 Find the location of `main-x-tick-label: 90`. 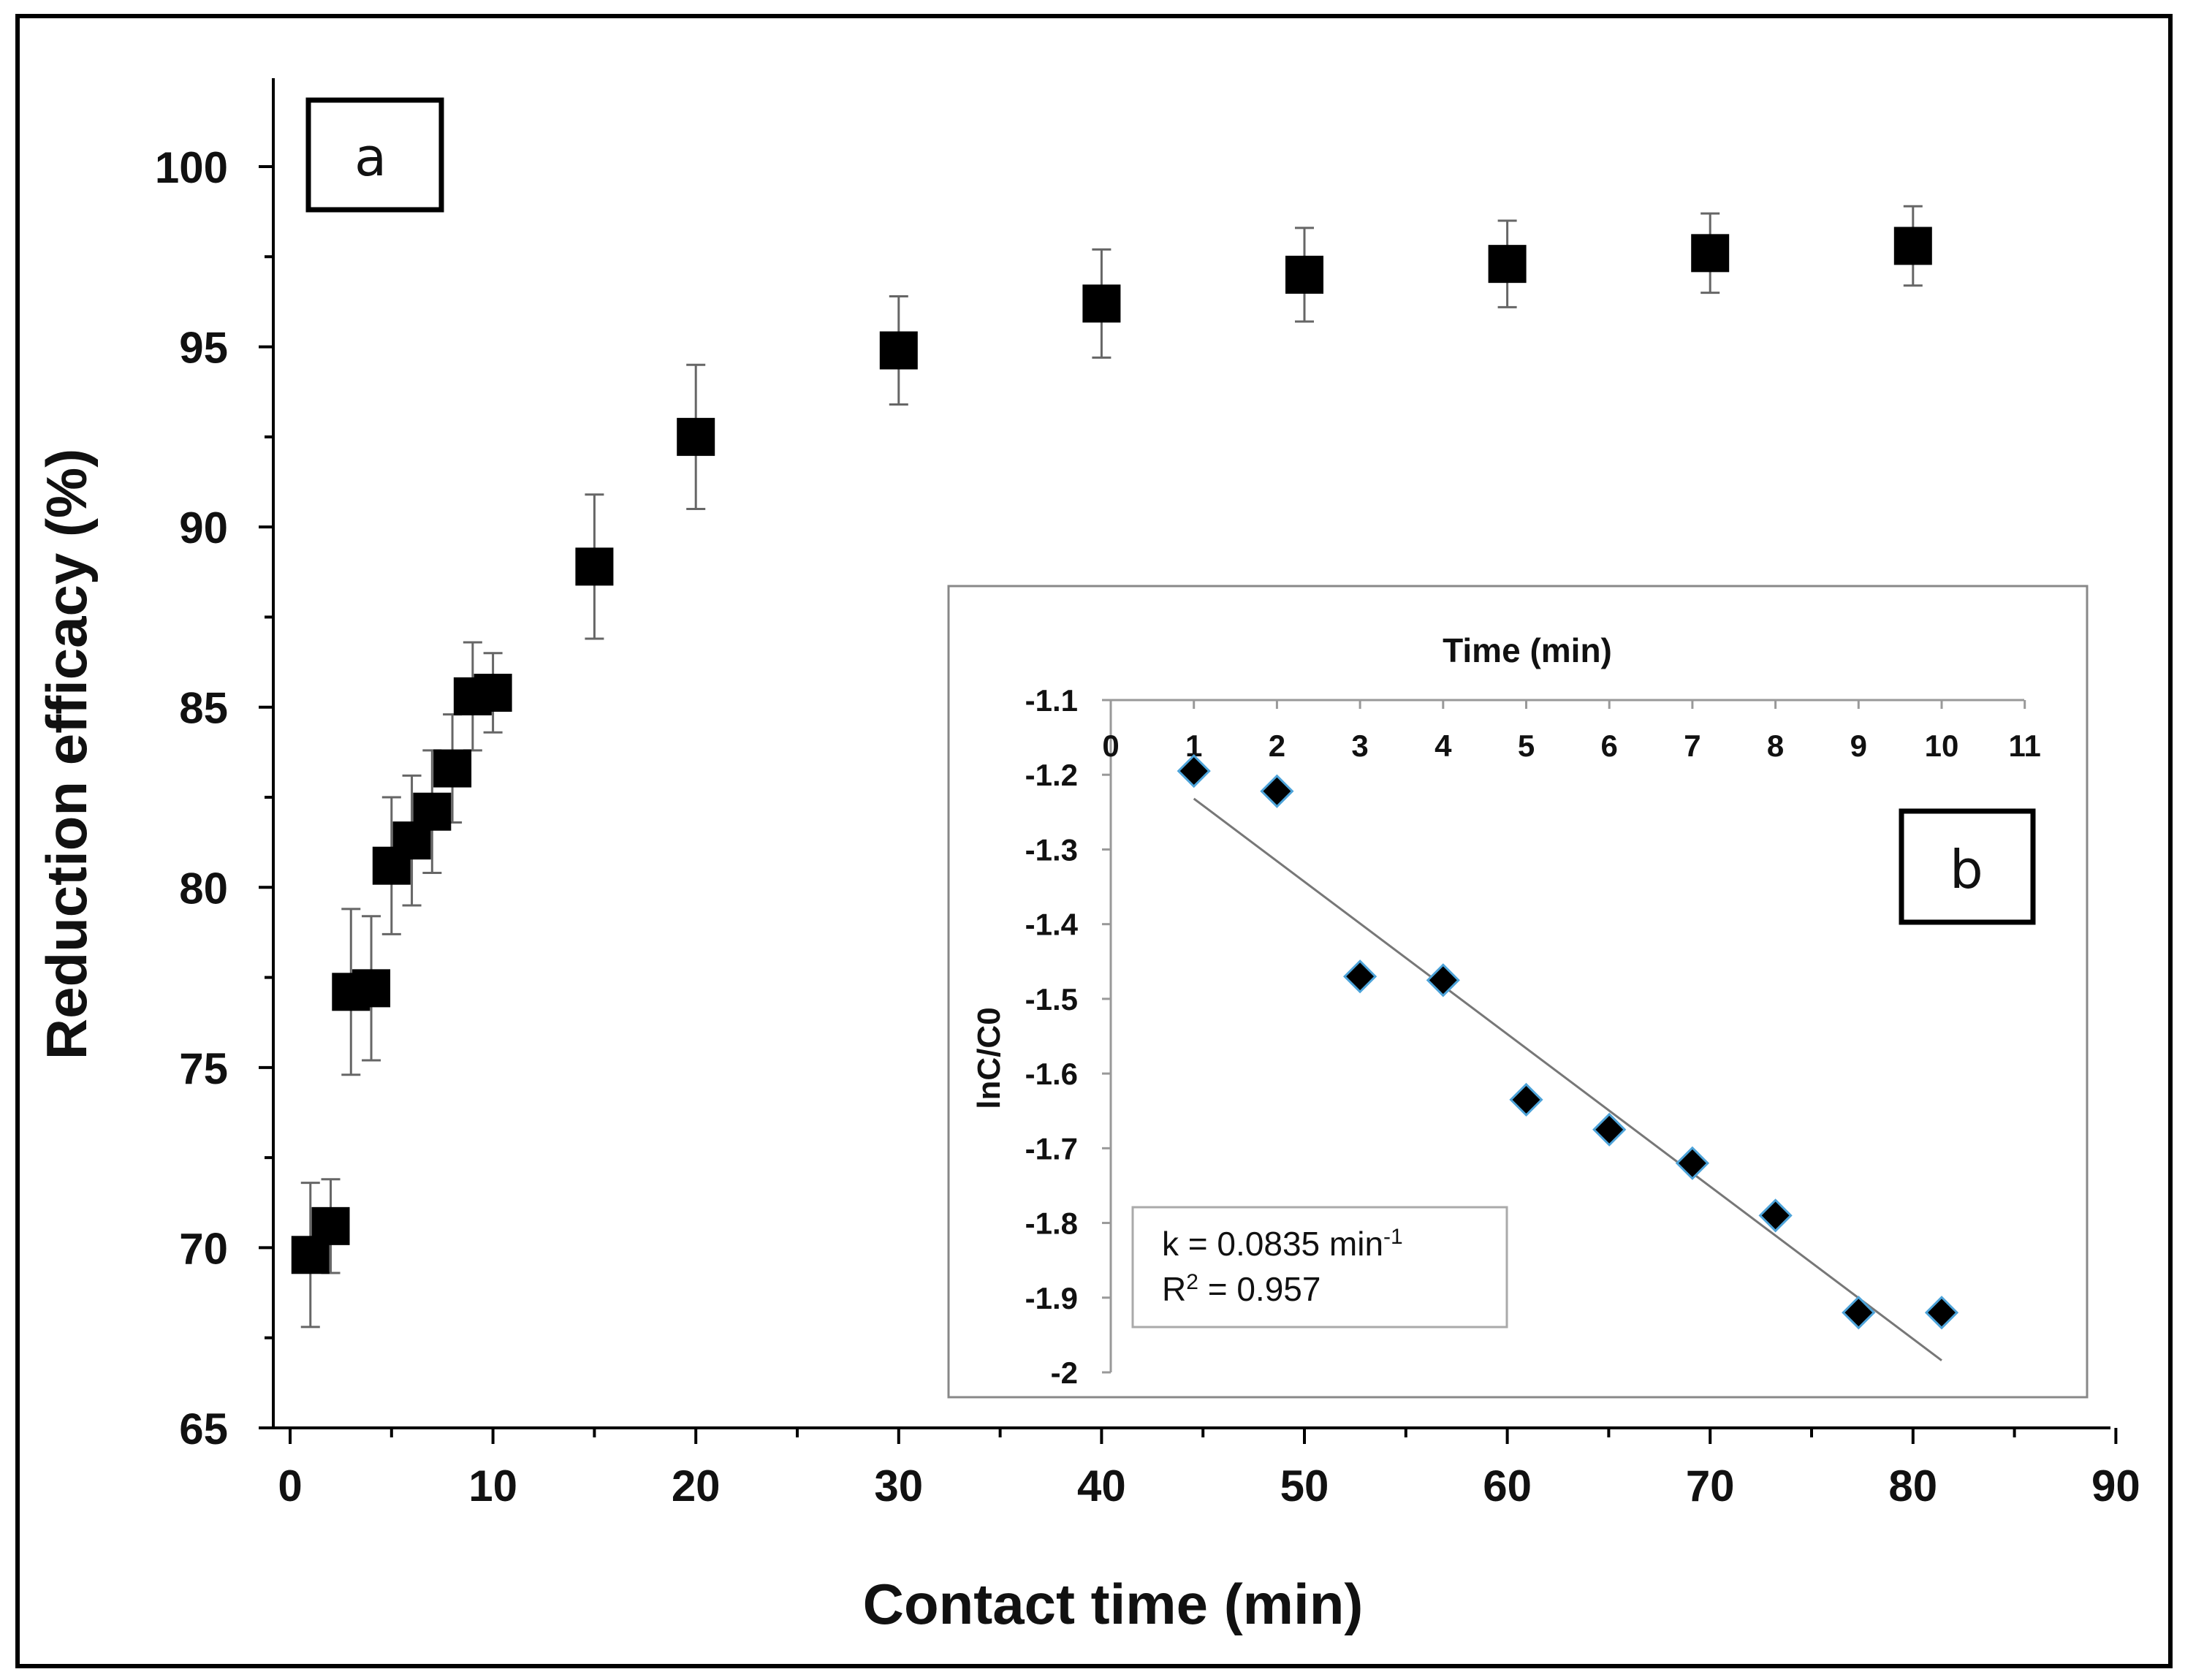

main-x-tick-label: 90 is located at coordinates (2115, 1486).